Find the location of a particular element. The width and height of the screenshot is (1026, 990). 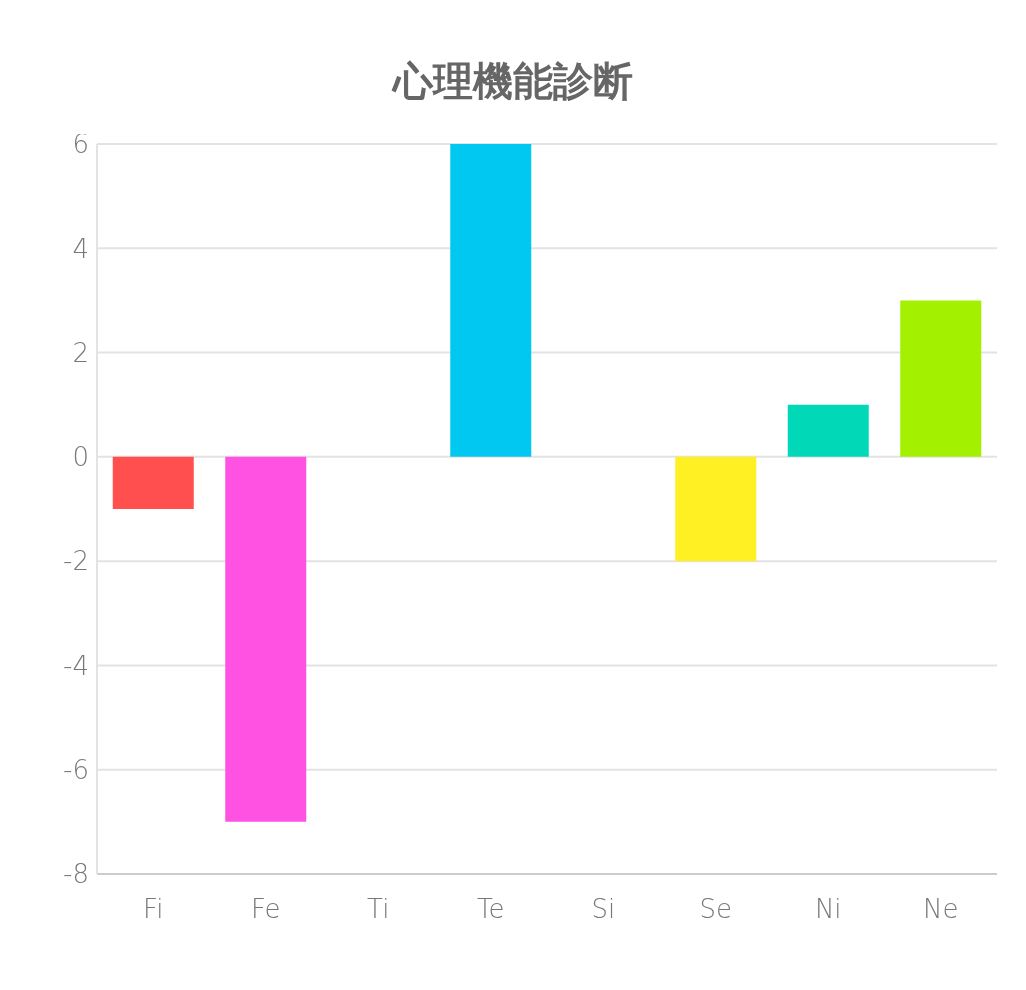

y-tick-label: 0 is located at coordinates (80, 457).